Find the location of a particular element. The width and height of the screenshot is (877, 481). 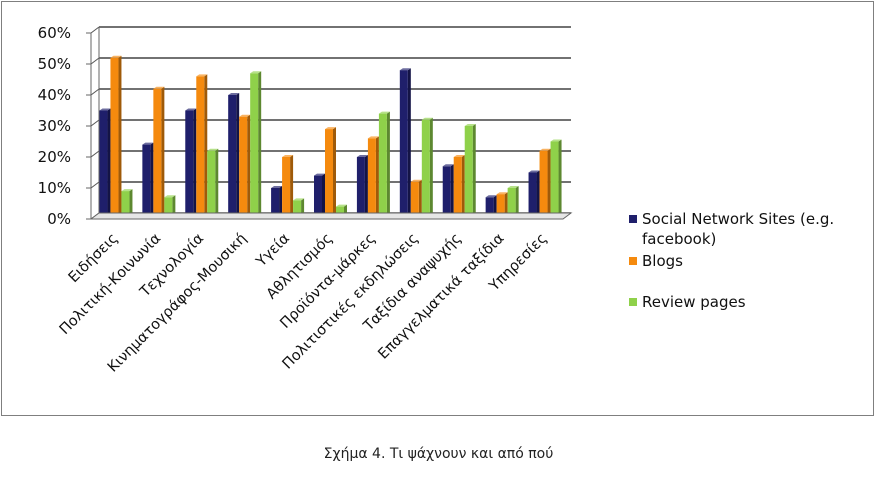

legend-item: Blogs is located at coordinates (656, 261).